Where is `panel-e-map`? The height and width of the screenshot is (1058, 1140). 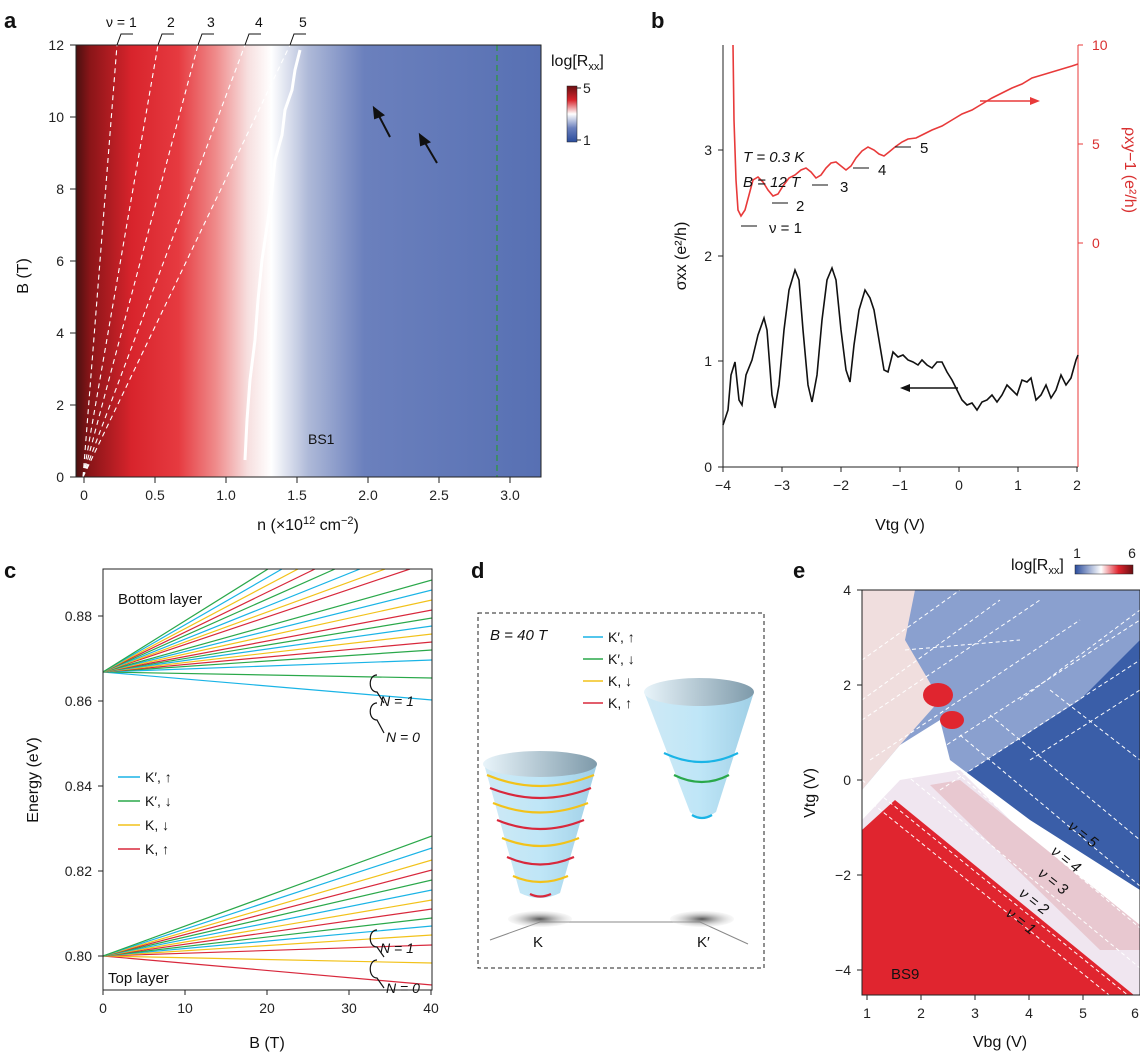 panel-e-map is located at coordinates (1001, 792).